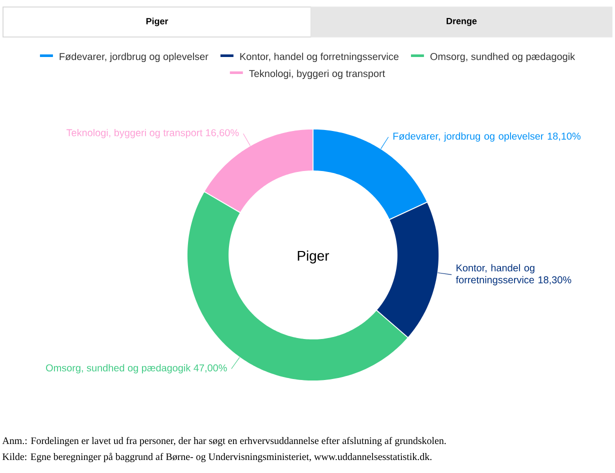 This screenshot has height=473, width=615. Describe the element at coordinates (118, 369) in the screenshot. I see `slice-label: Omsorg, sundhed og pædagogik` at that location.